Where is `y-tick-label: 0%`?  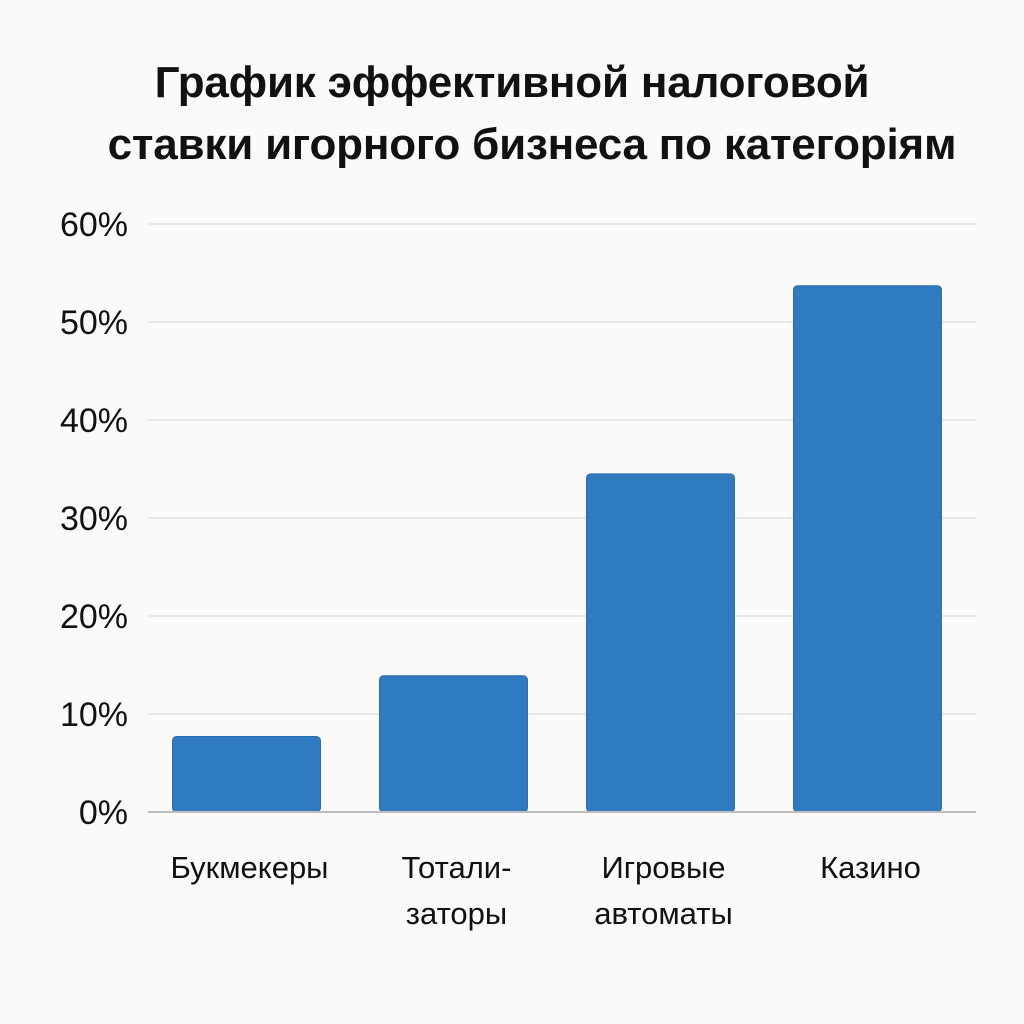
y-tick-label: 0% is located at coordinates (103, 813).